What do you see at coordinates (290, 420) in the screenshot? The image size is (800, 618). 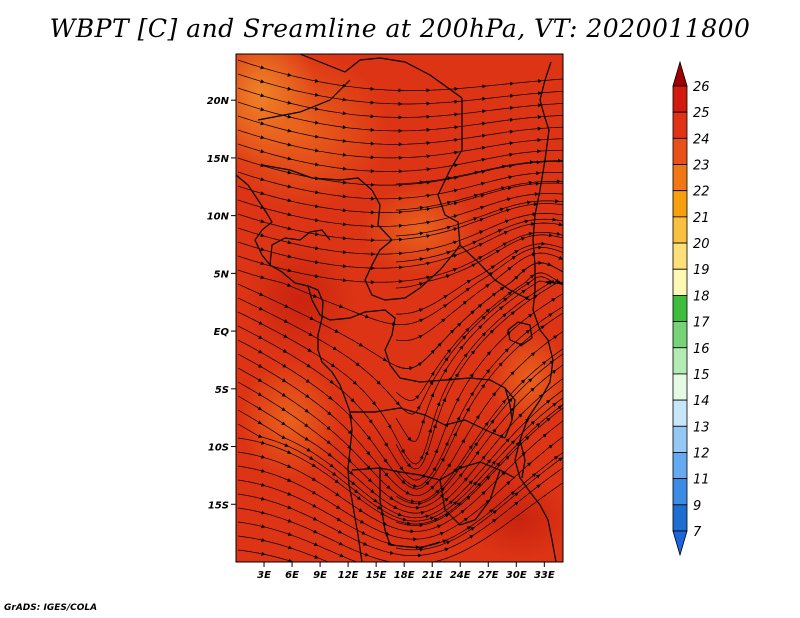 I see `wbpt-field-cool-southwest` at bounding box center [290, 420].